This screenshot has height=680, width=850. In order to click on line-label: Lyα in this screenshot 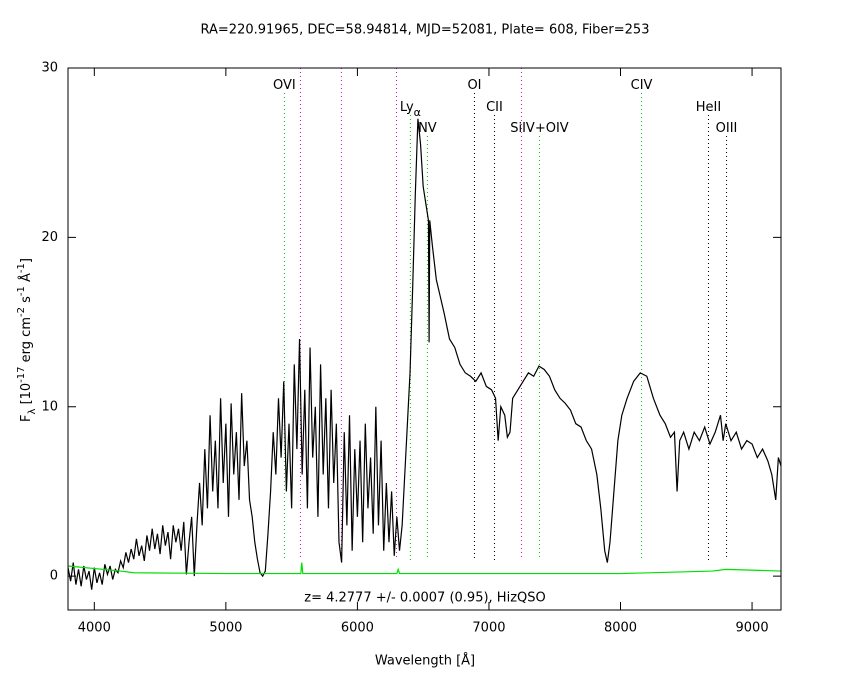, I will do `click(410, 110)`.